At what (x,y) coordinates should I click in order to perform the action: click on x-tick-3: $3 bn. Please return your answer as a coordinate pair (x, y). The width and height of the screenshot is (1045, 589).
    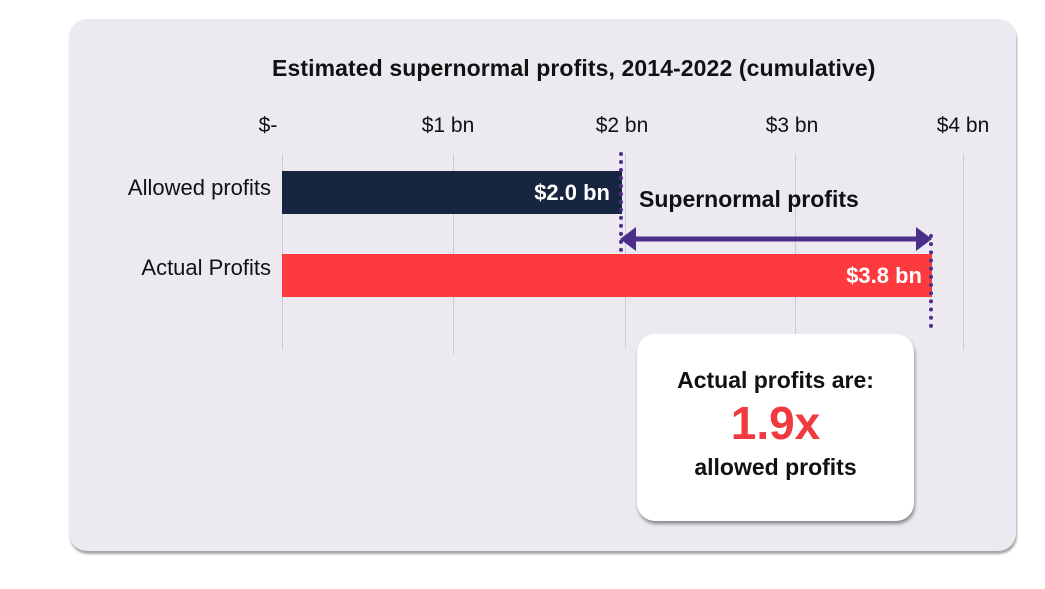
    Looking at the image, I should click on (792, 125).